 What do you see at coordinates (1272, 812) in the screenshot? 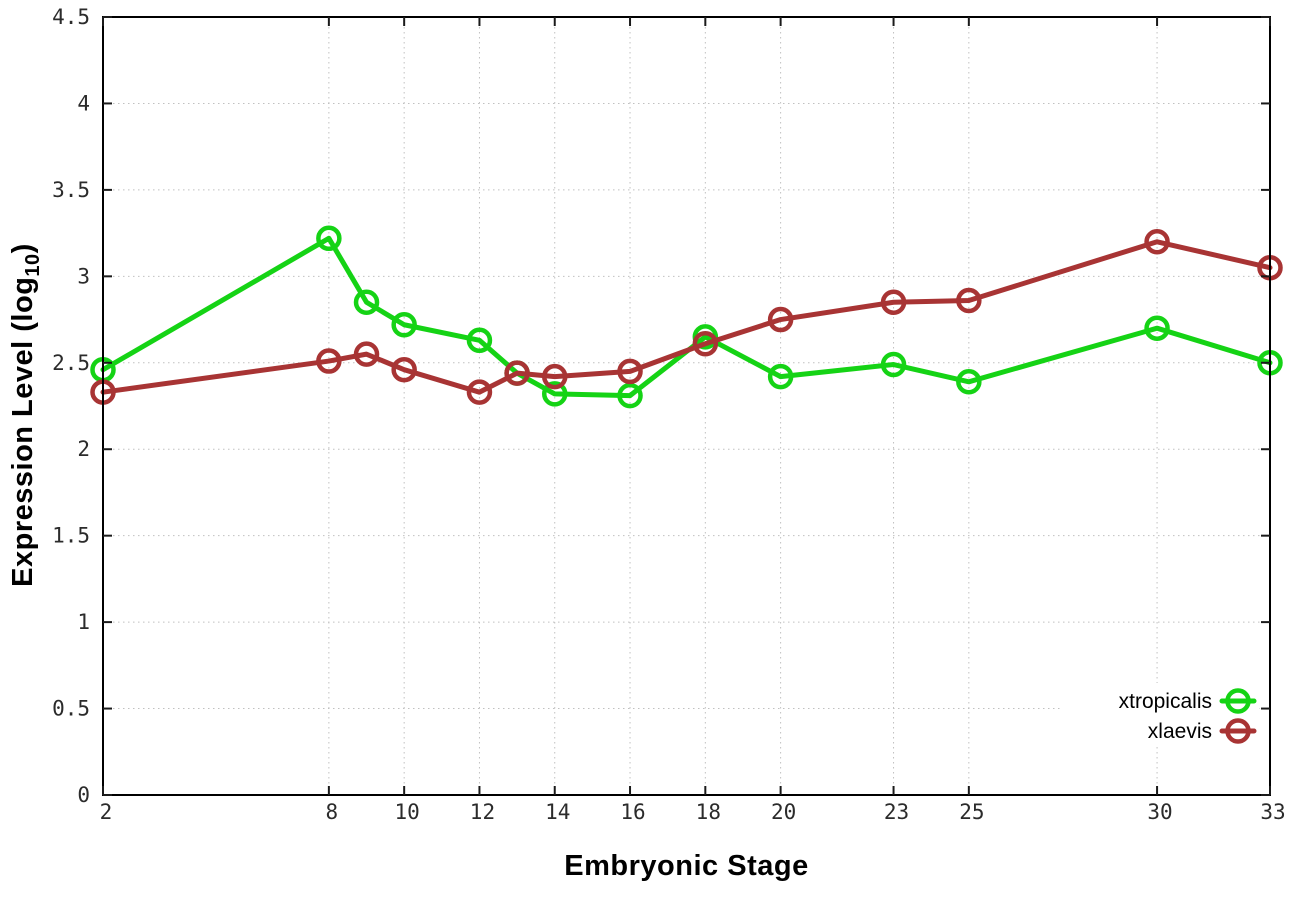
I see `x-tick-label: 33` at bounding box center [1272, 812].